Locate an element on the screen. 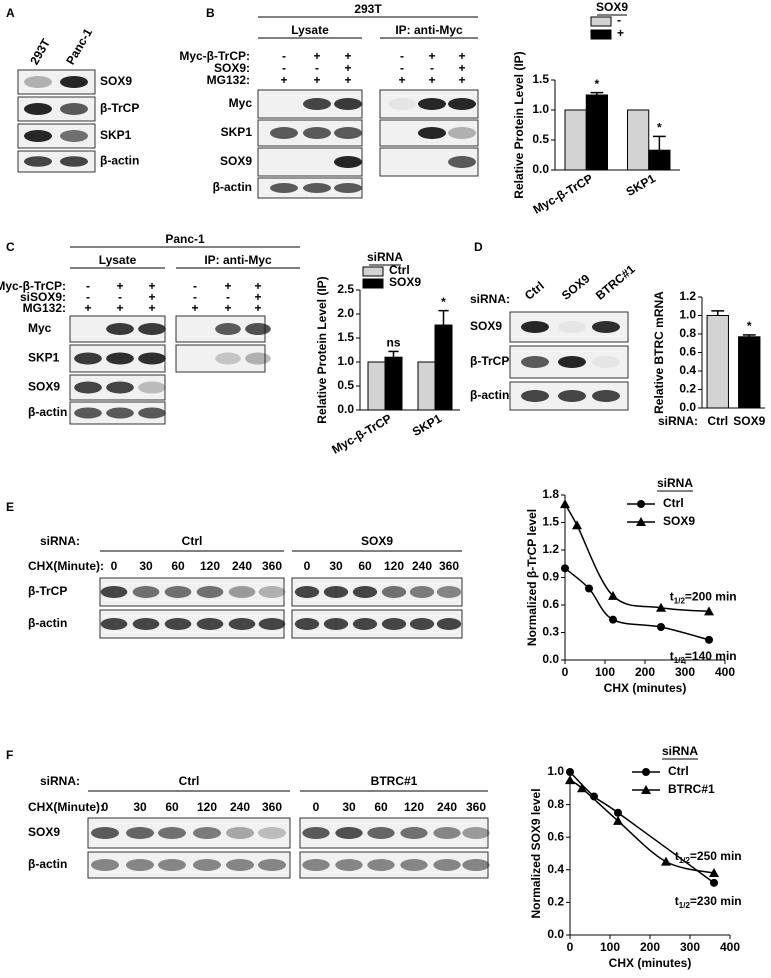 This screenshot has width=771, height=978. time-label: 240 is located at coordinates (240, 807).